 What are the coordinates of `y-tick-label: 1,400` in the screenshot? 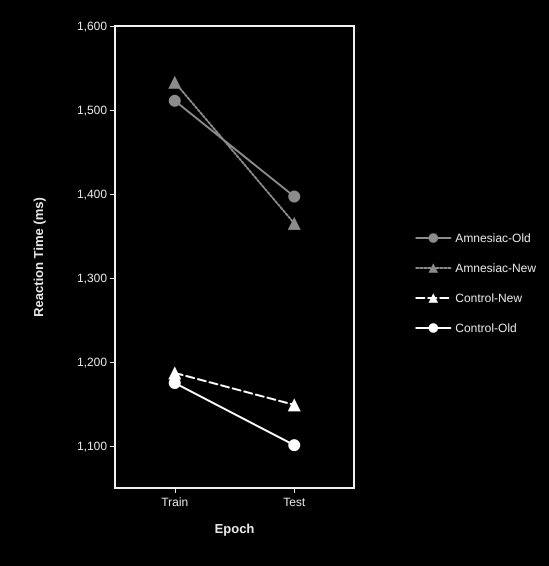 It's located at (92, 194).